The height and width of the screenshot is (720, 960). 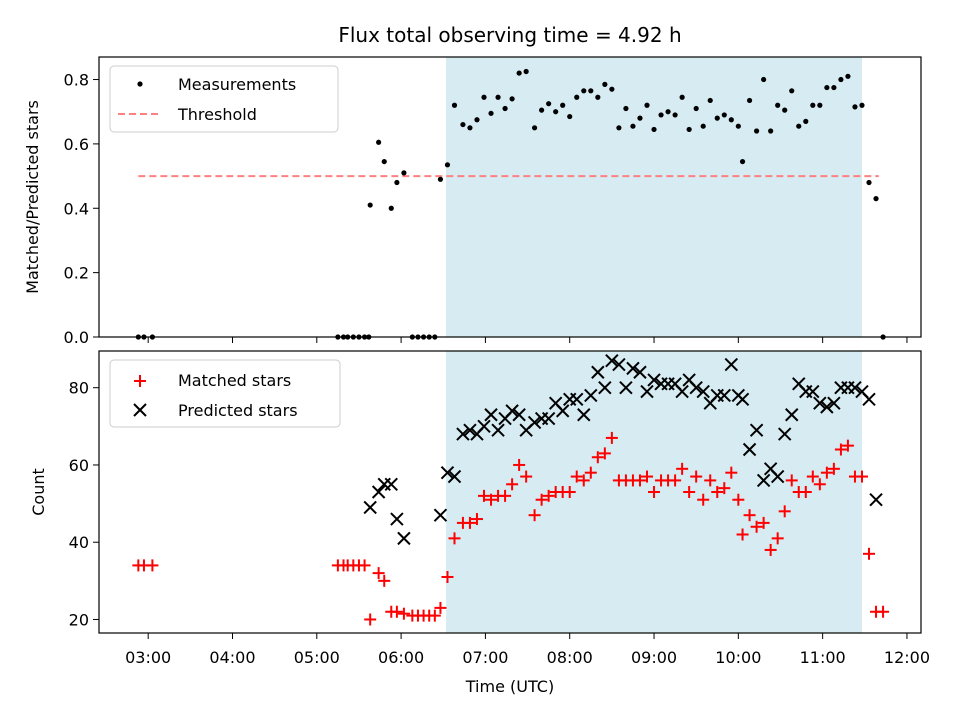 I want to click on x-tick-label: 03:00, so click(x=148, y=657).